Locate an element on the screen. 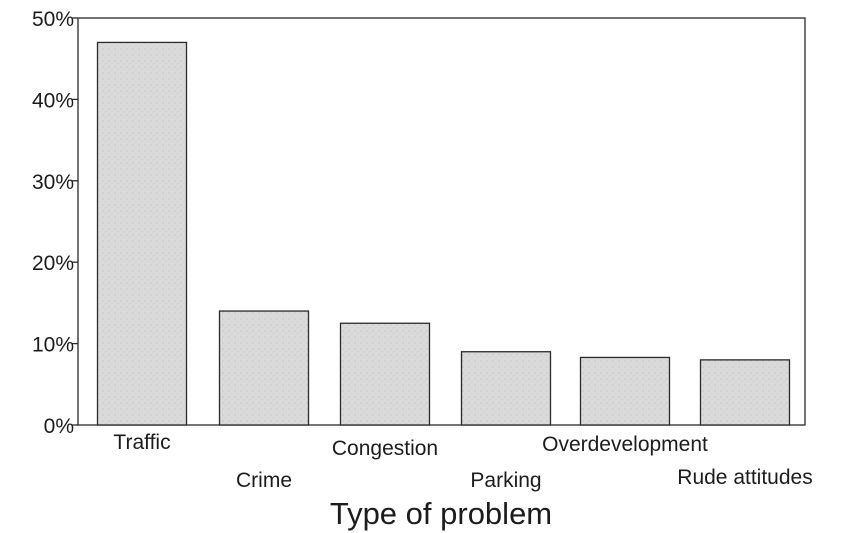 The height and width of the screenshot is (533, 843). x-category-label: Parking is located at coordinates (505, 480).